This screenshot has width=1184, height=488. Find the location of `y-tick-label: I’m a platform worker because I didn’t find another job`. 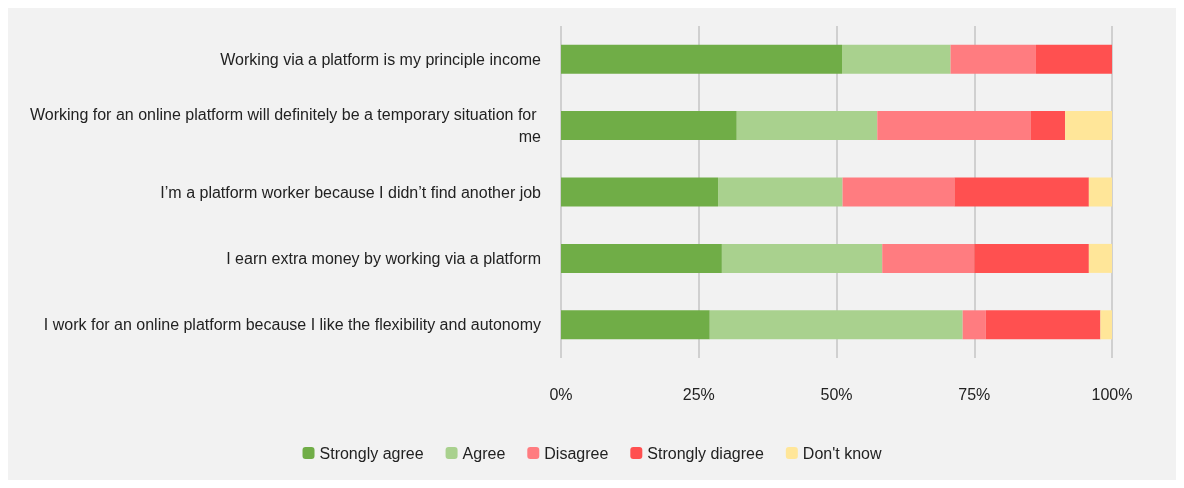

y-tick-label: I’m a platform worker because I didn’t find another job is located at coordinates (351, 192).